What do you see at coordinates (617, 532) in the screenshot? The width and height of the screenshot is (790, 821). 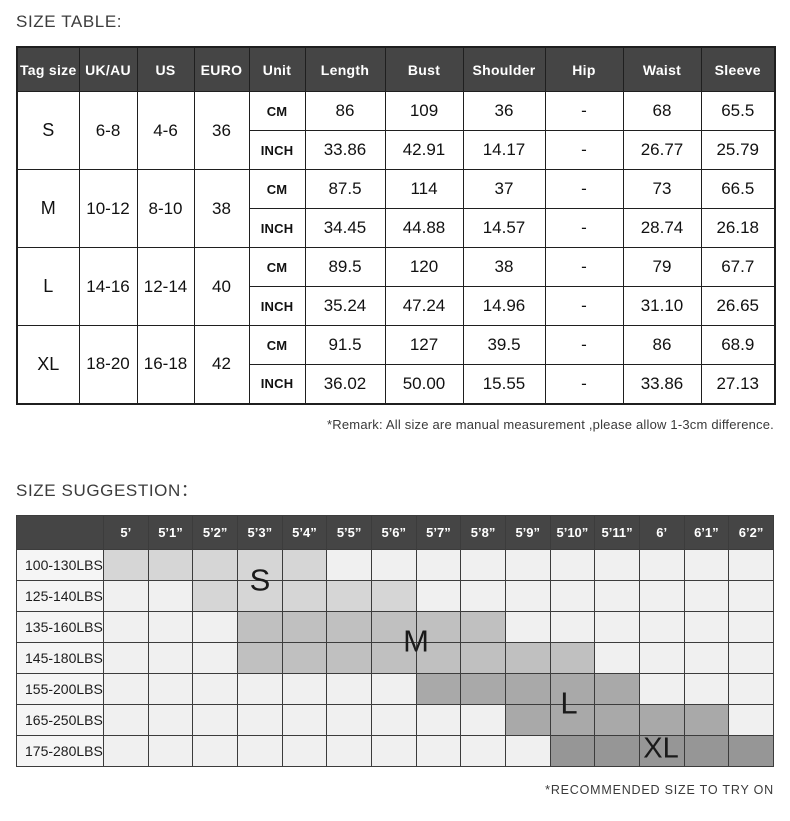 I see `height-column-header: 5’11”` at bounding box center [617, 532].